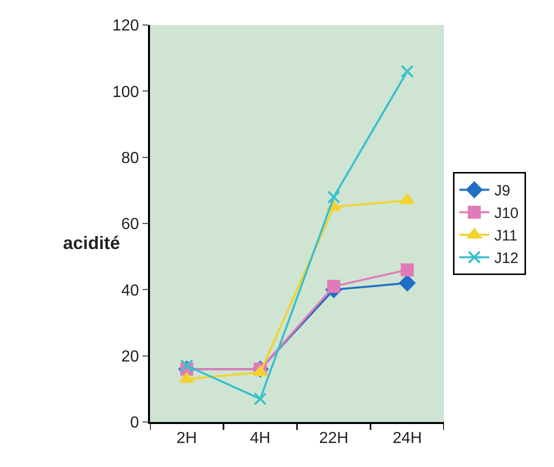 The height and width of the screenshot is (467, 554). I want to click on y-tick-label: 100, so click(126, 92).